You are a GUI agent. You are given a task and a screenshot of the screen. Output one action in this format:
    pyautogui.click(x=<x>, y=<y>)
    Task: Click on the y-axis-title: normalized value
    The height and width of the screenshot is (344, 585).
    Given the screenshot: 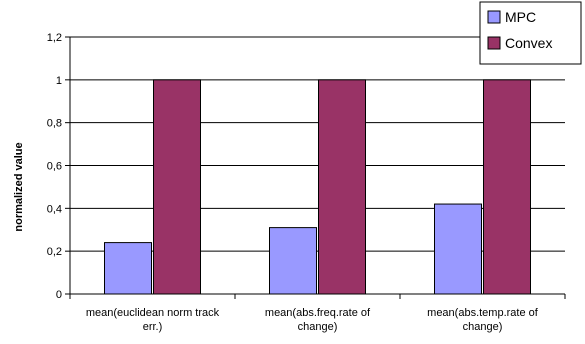 What is the action you would take?
    pyautogui.click(x=19, y=186)
    